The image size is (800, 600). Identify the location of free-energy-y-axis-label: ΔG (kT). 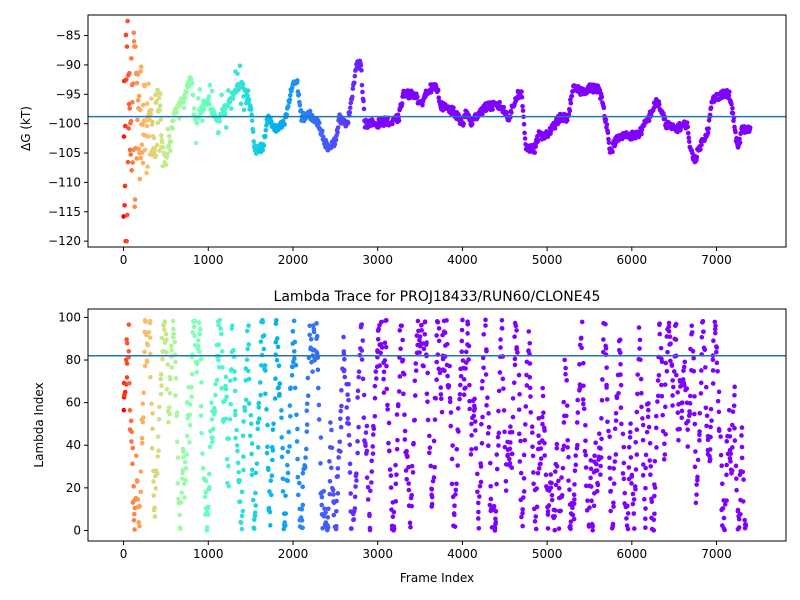
(26, 128).